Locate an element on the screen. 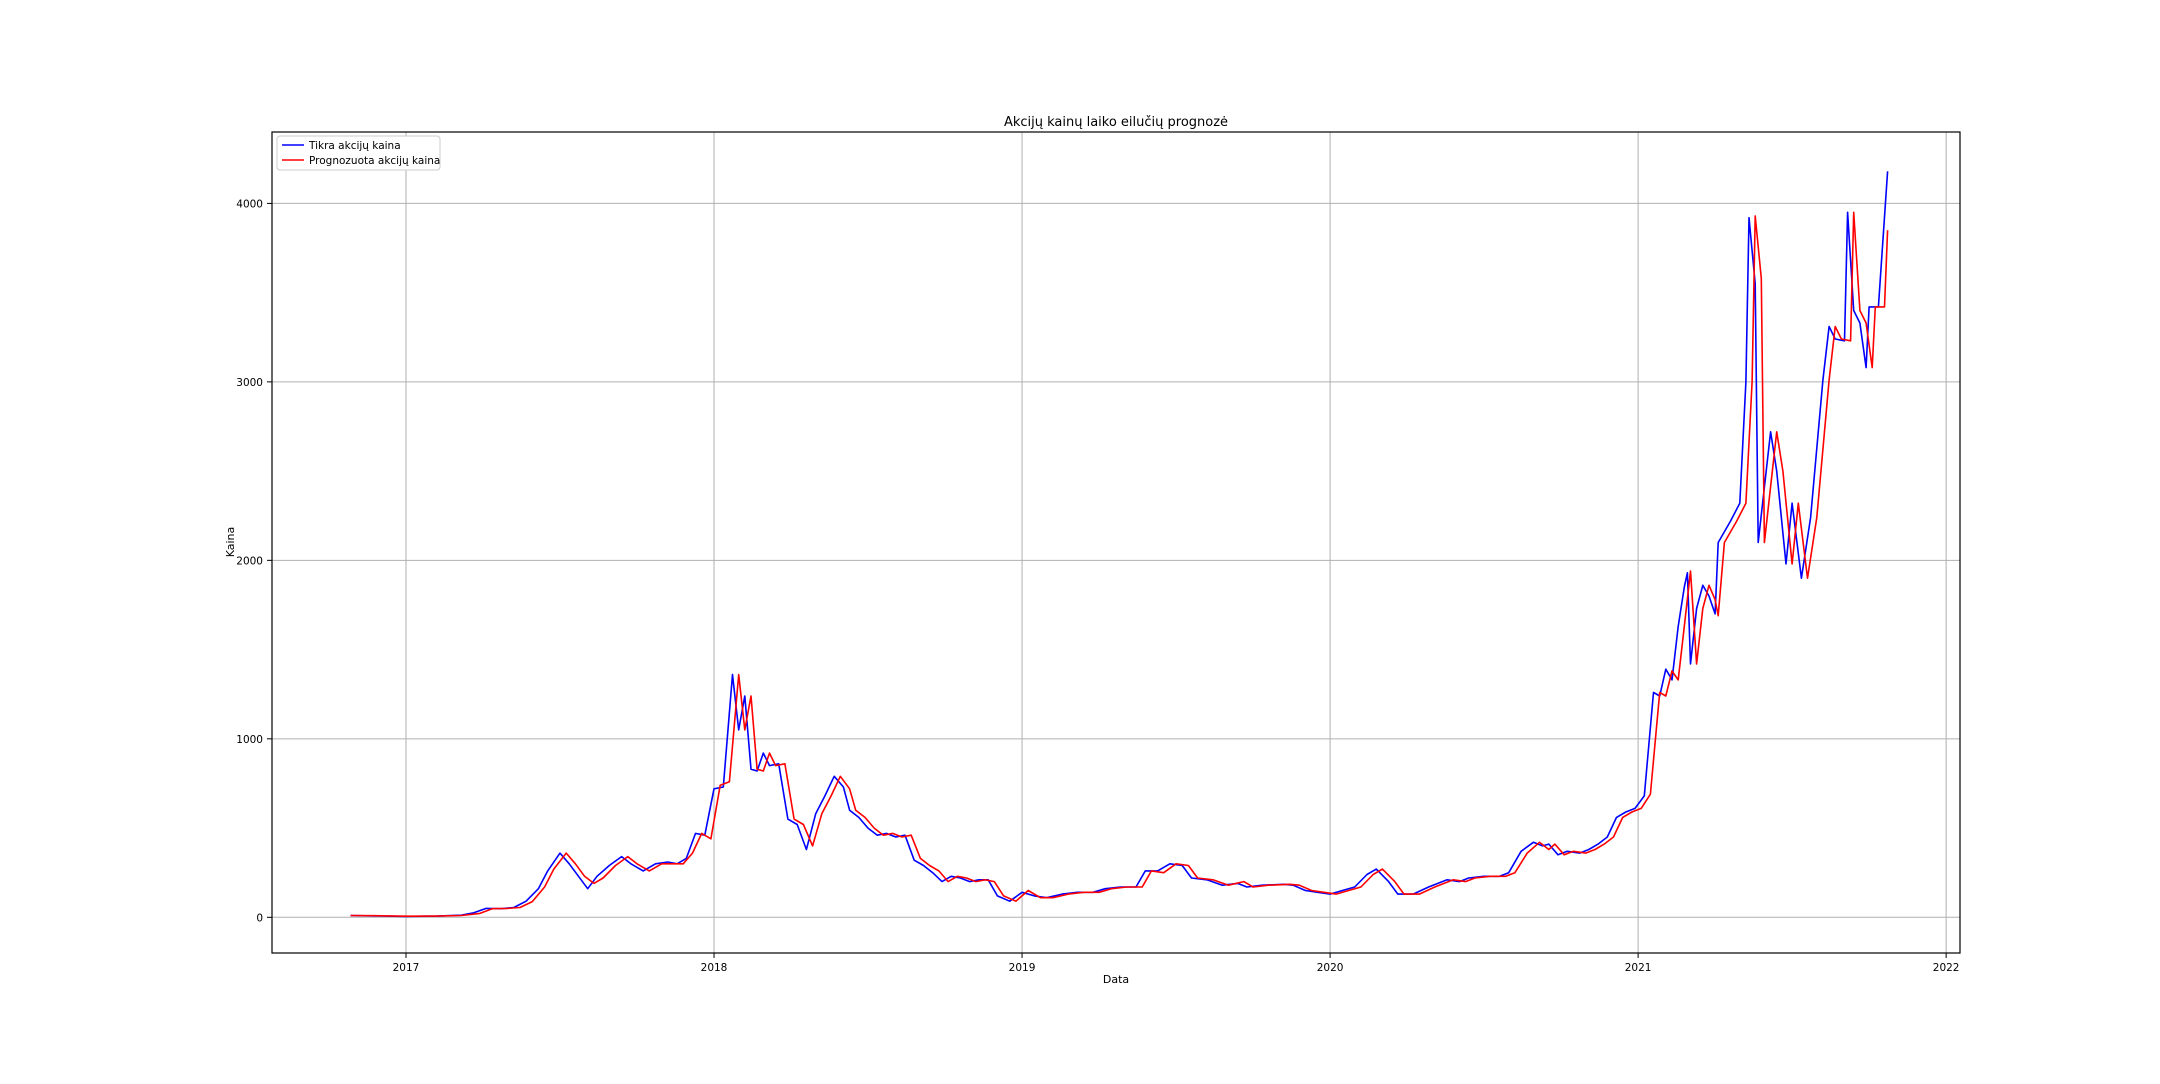 The width and height of the screenshot is (2160, 1084). legend-box is located at coordinates (358, 153).